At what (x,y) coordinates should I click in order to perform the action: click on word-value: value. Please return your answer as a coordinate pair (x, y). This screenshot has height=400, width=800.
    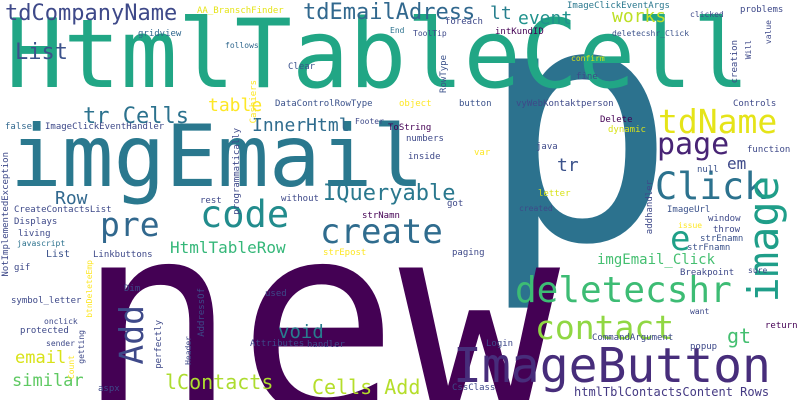
    Looking at the image, I should click on (768, 32).